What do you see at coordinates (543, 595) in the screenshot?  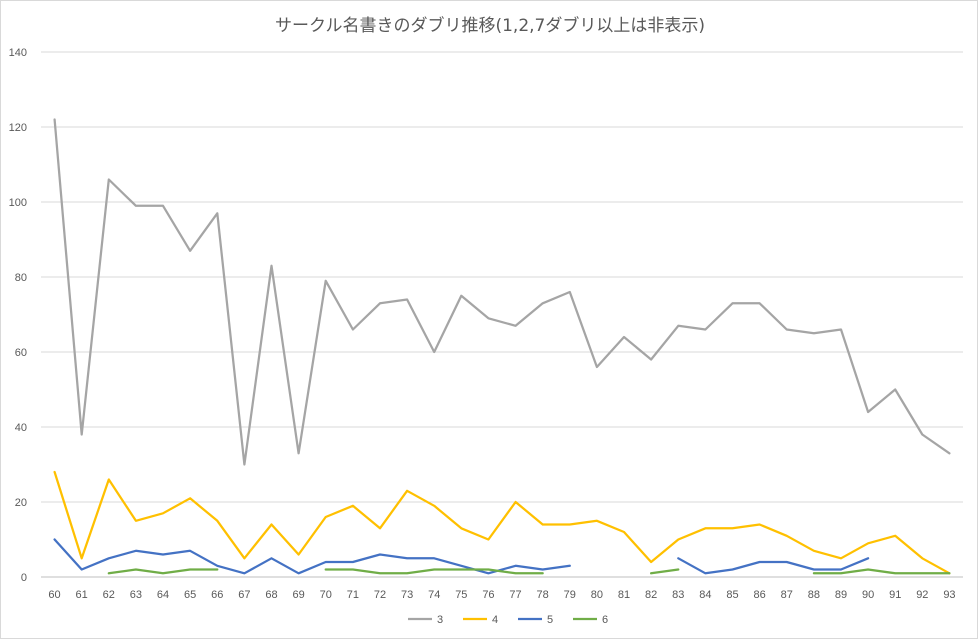 I see `x-tick-label: 78` at bounding box center [543, 595].